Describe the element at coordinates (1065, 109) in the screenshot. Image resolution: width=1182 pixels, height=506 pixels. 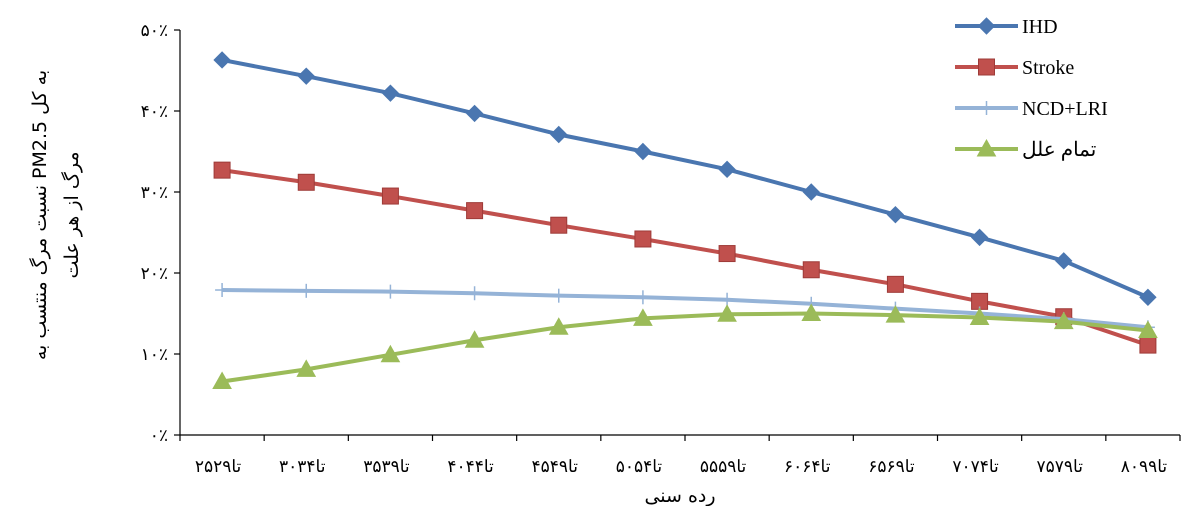
I see `legend-label: NCD+LRI` at that location.